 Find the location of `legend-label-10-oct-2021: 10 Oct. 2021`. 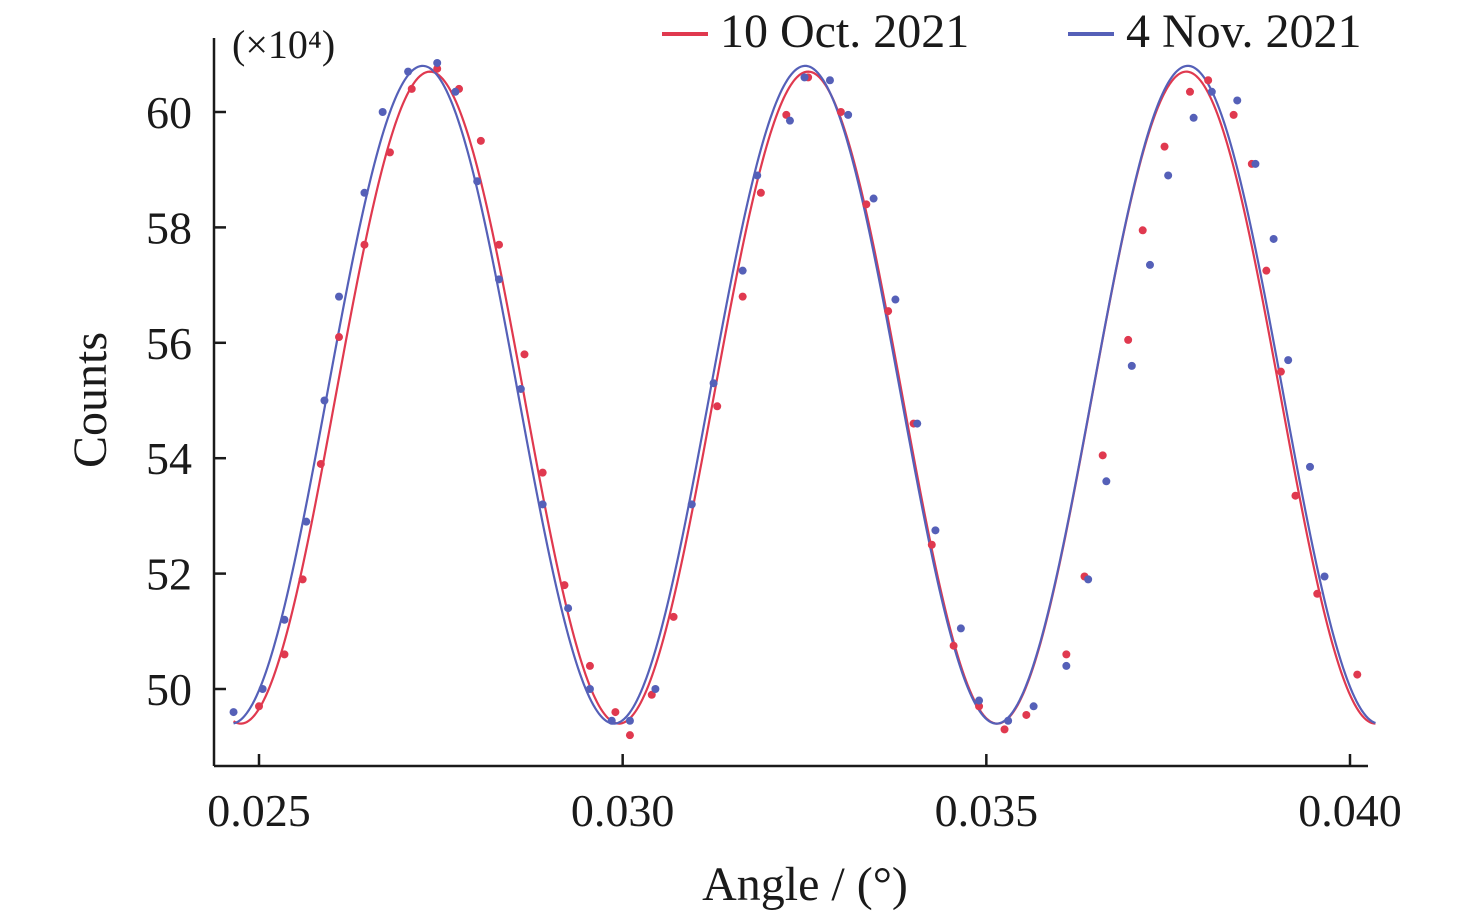

legend-label-10-oct-2021: 10 Oct. 2021 is located at coordinates (844, 31).